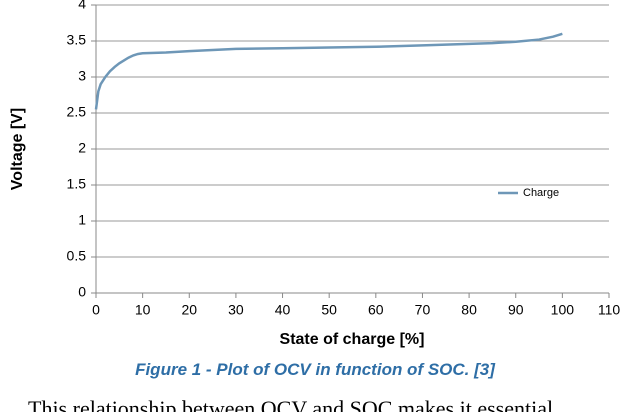  Describe the element at coordinates (609, 310) in the screenshot. I see `x-tick-label: 110` at that location.